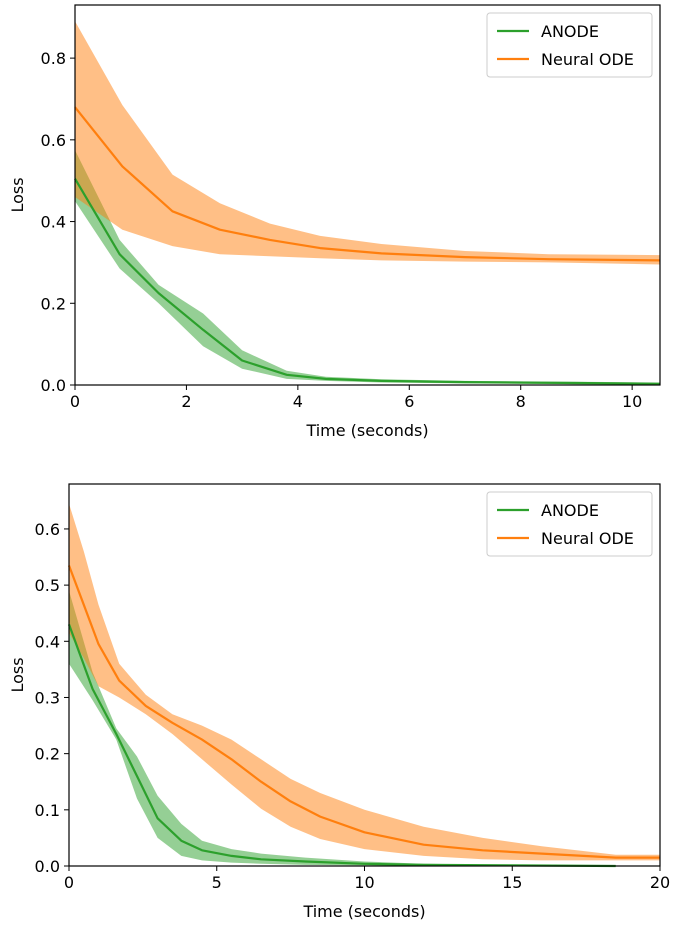 This screenshot has width=677, height=926. Describe the element at coordinates (53, 385) in the screenshot. I see `chart-top-y-tick-label: 0.0` at that location.